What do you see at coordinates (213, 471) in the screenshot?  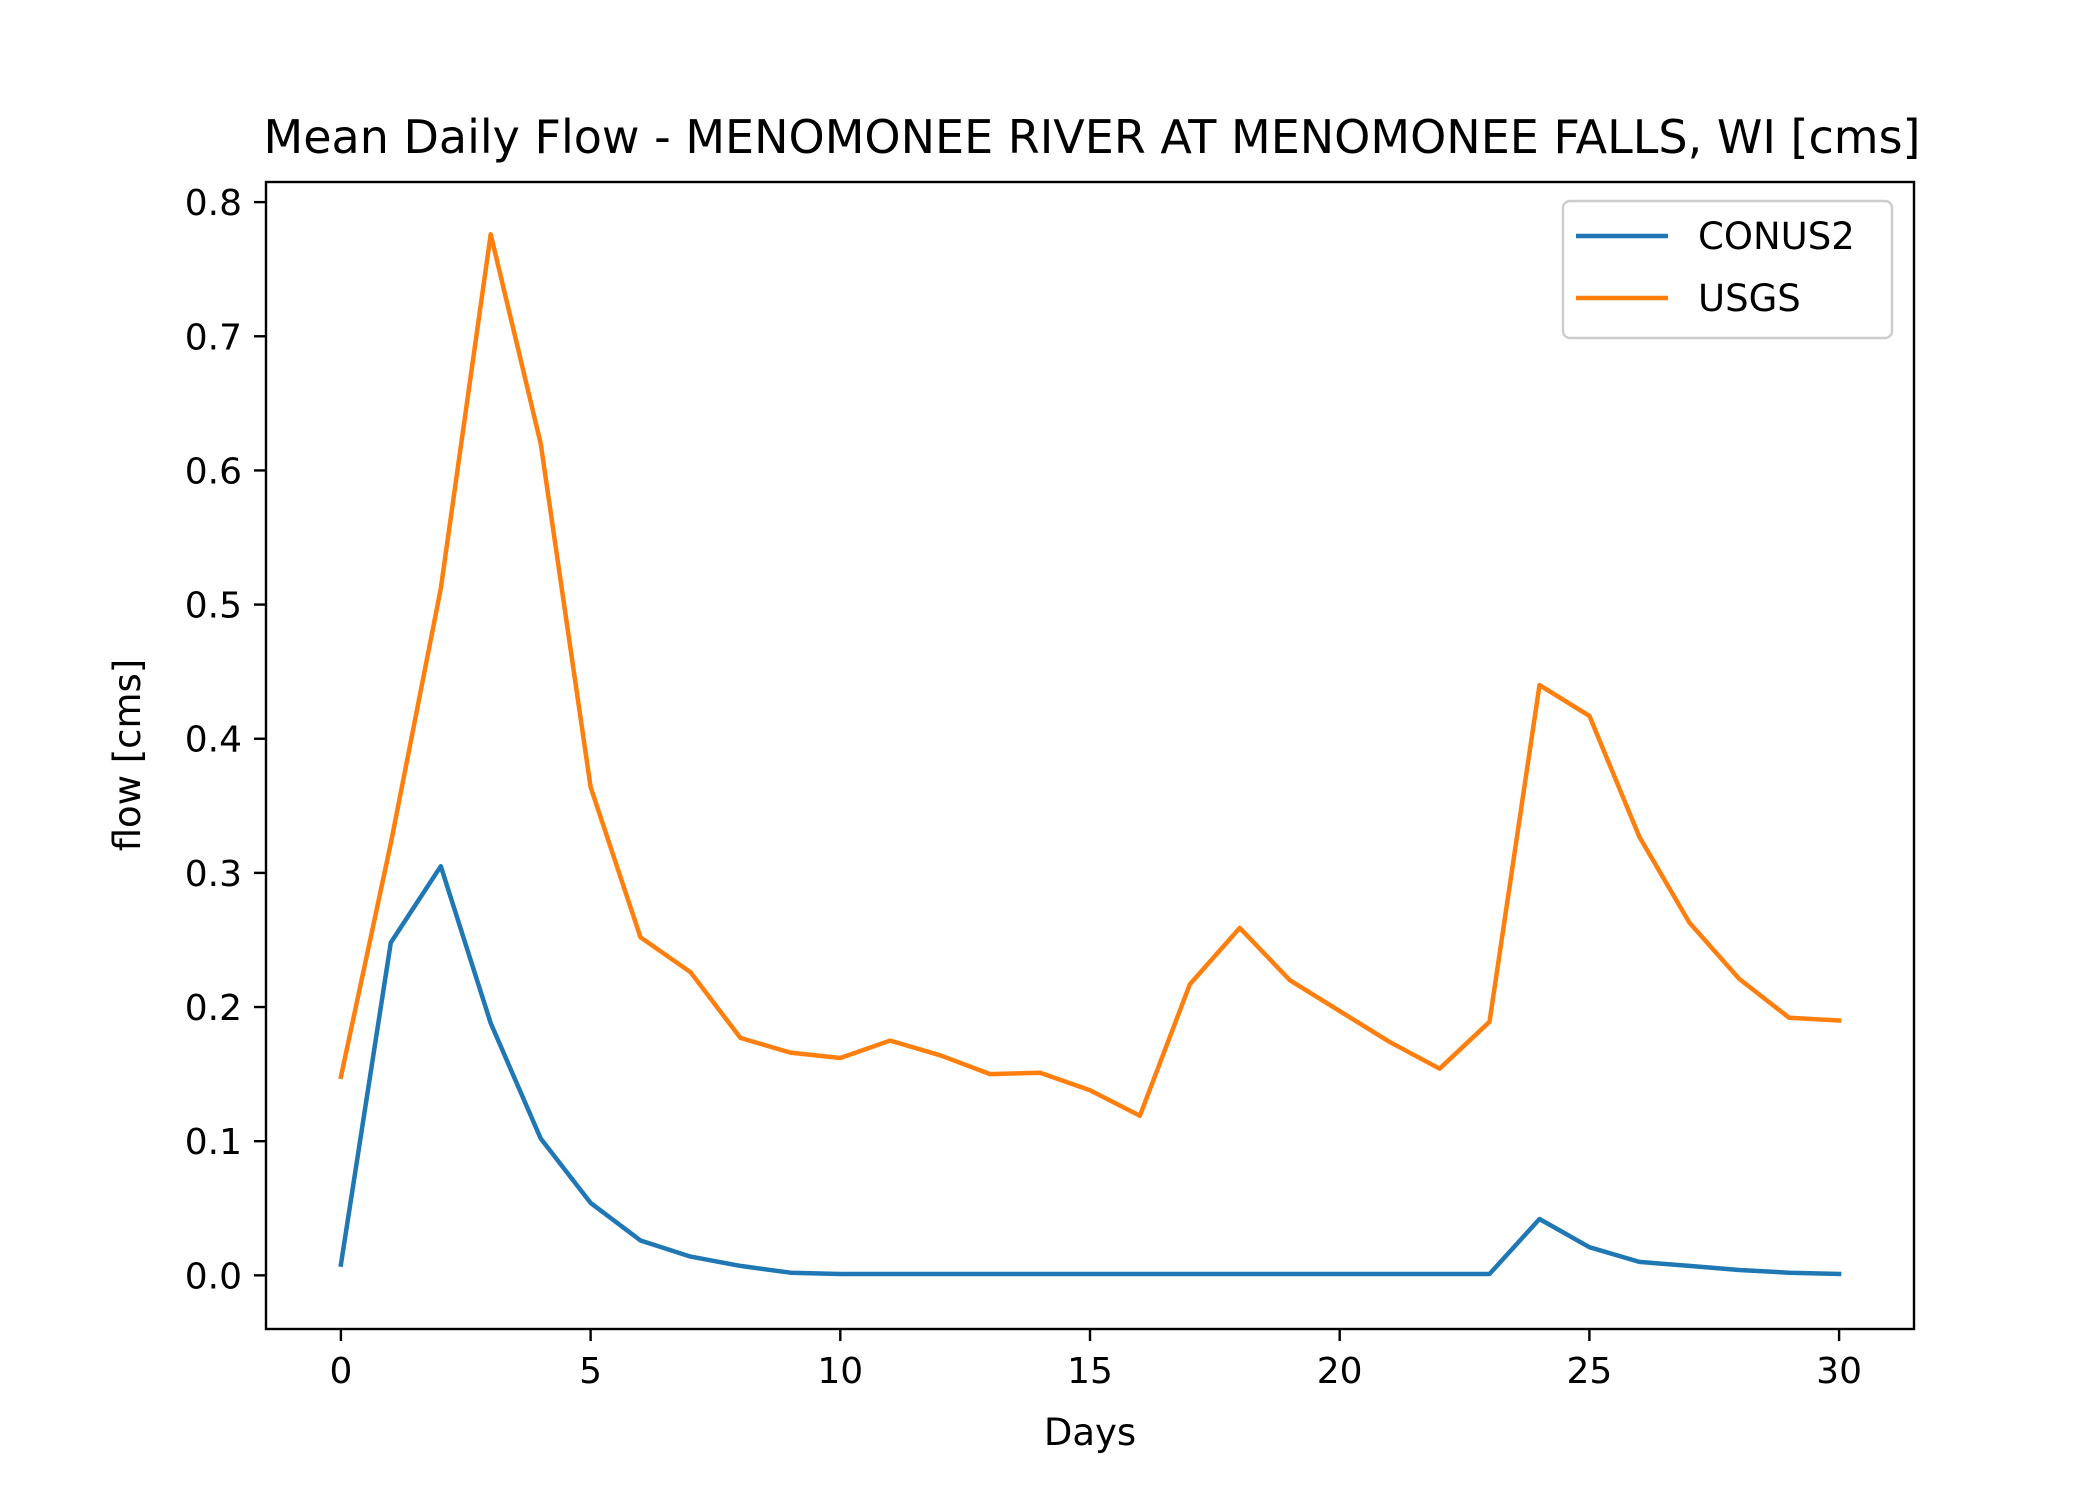 I see `y-tick-label: 0.6` at bounding box center [213, 471].